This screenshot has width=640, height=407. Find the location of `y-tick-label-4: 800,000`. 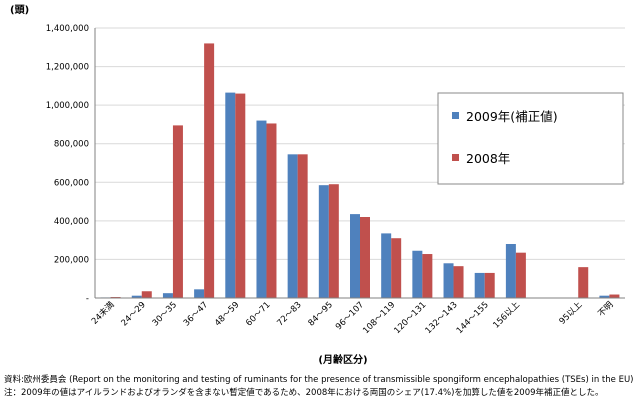

y-tick-label-4: 800,000 is located at coordinates (71, 145).